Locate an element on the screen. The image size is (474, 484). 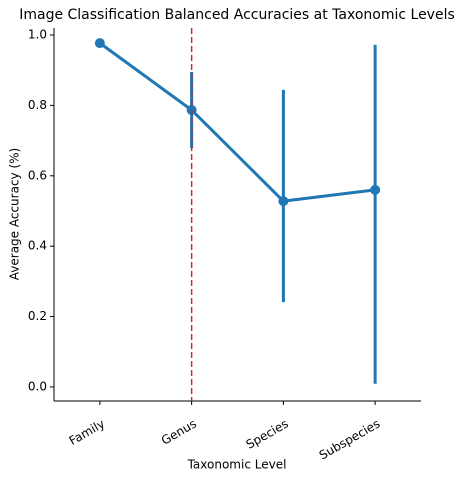
y-tick-label: 0.2 is located at coordinates (37, 316).